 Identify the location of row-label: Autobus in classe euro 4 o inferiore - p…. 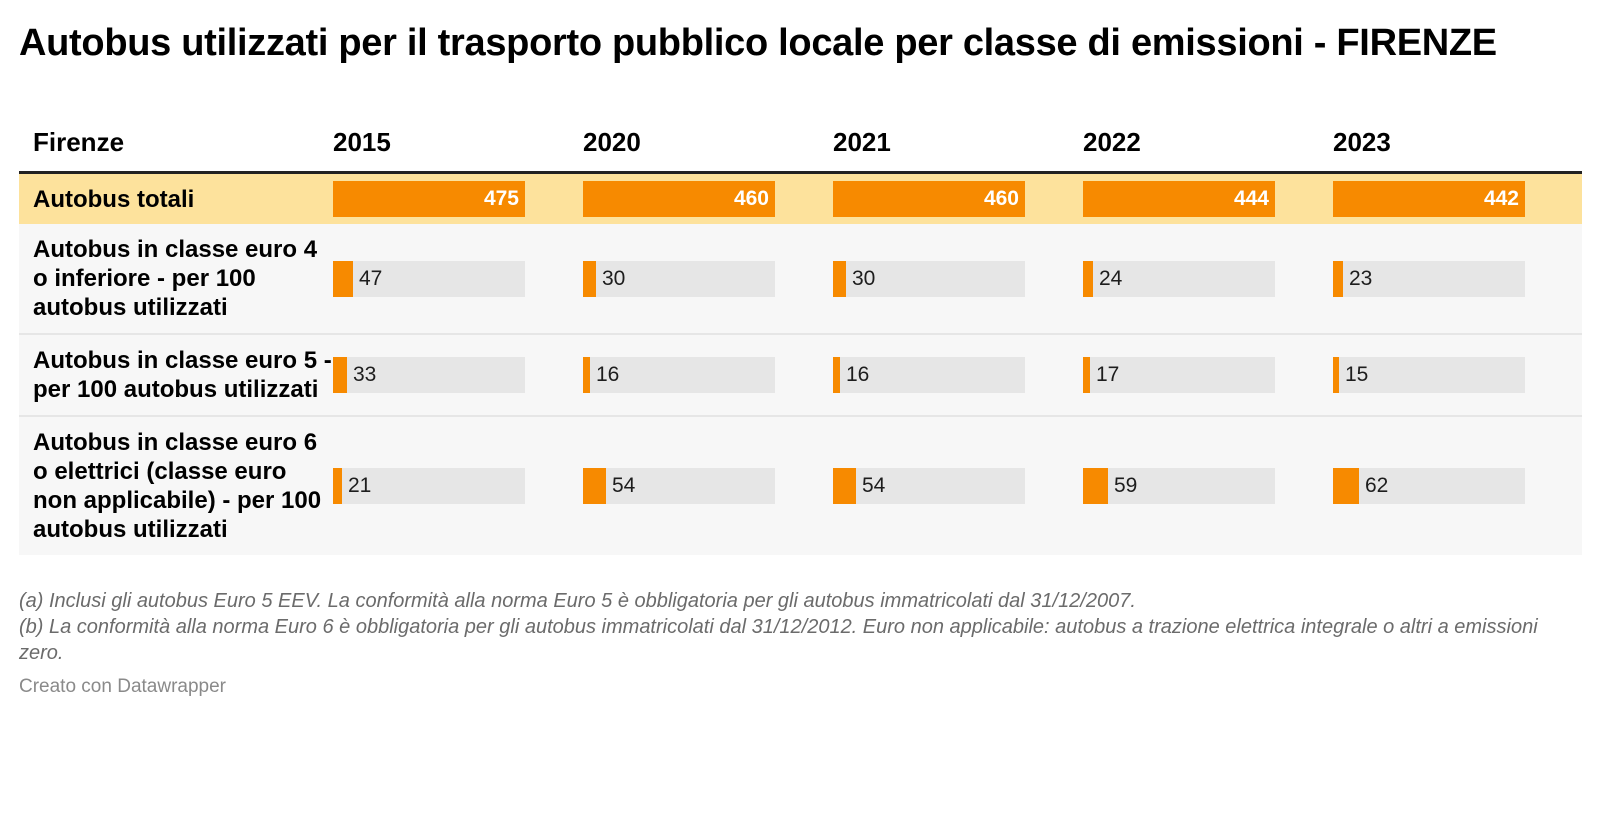
(176, 279).